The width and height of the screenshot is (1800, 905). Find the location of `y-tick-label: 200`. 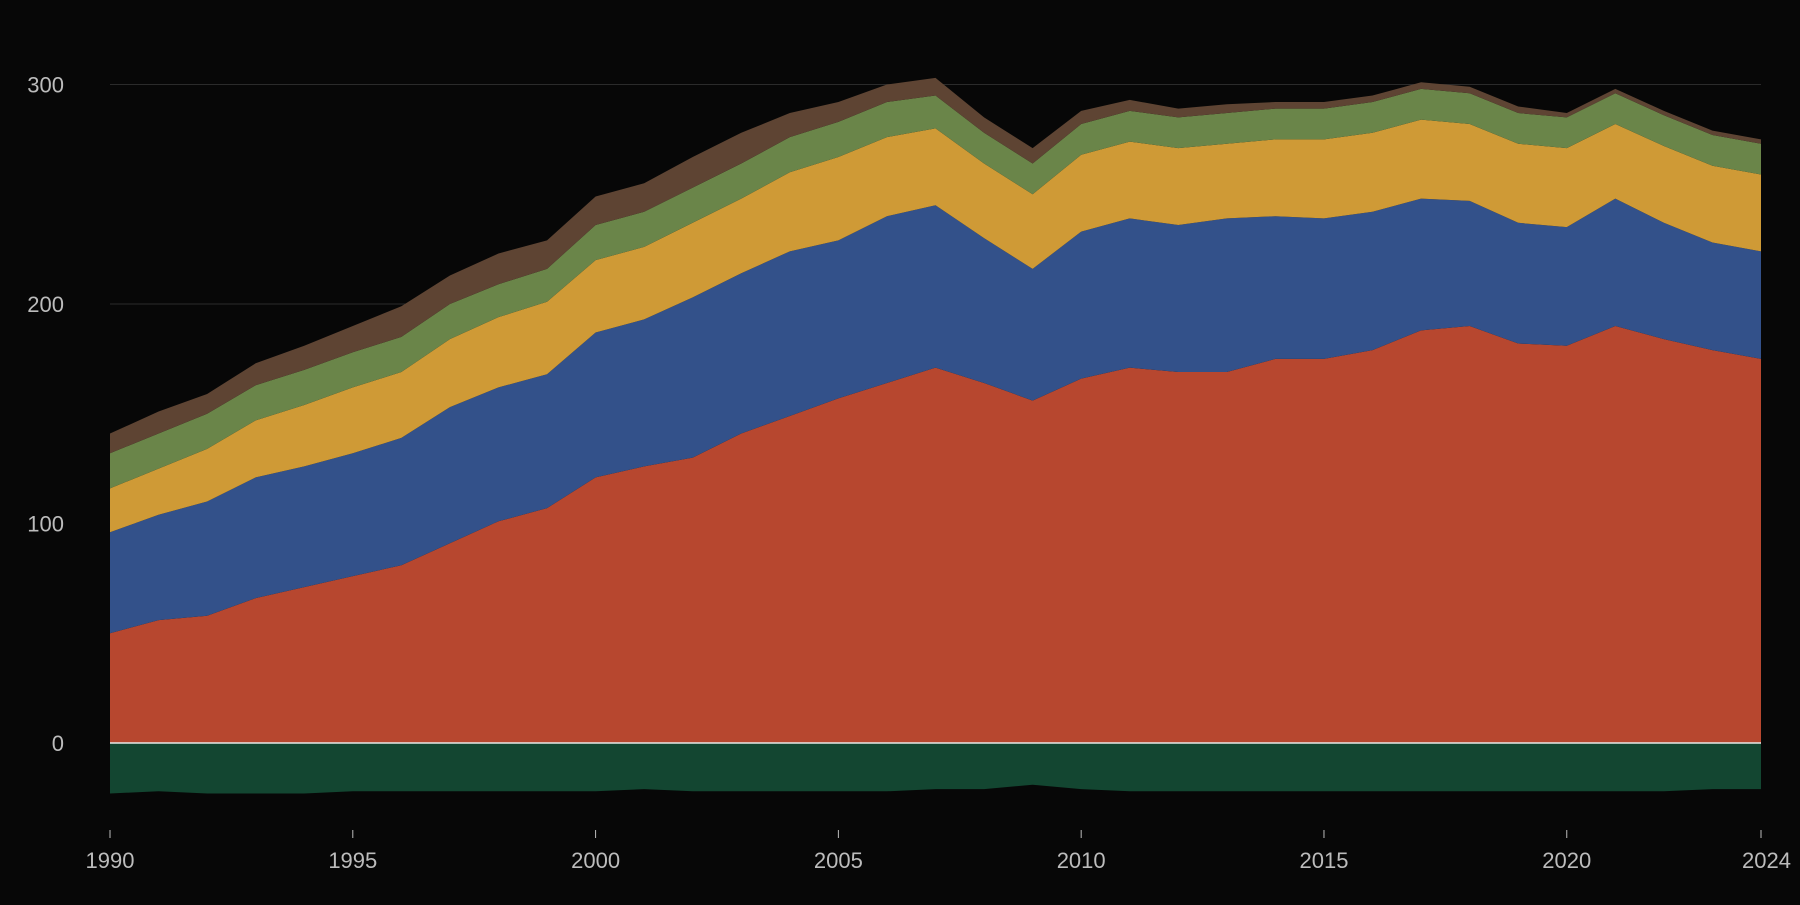

y-tick-label: 200 is located at coordinates (45, 304).